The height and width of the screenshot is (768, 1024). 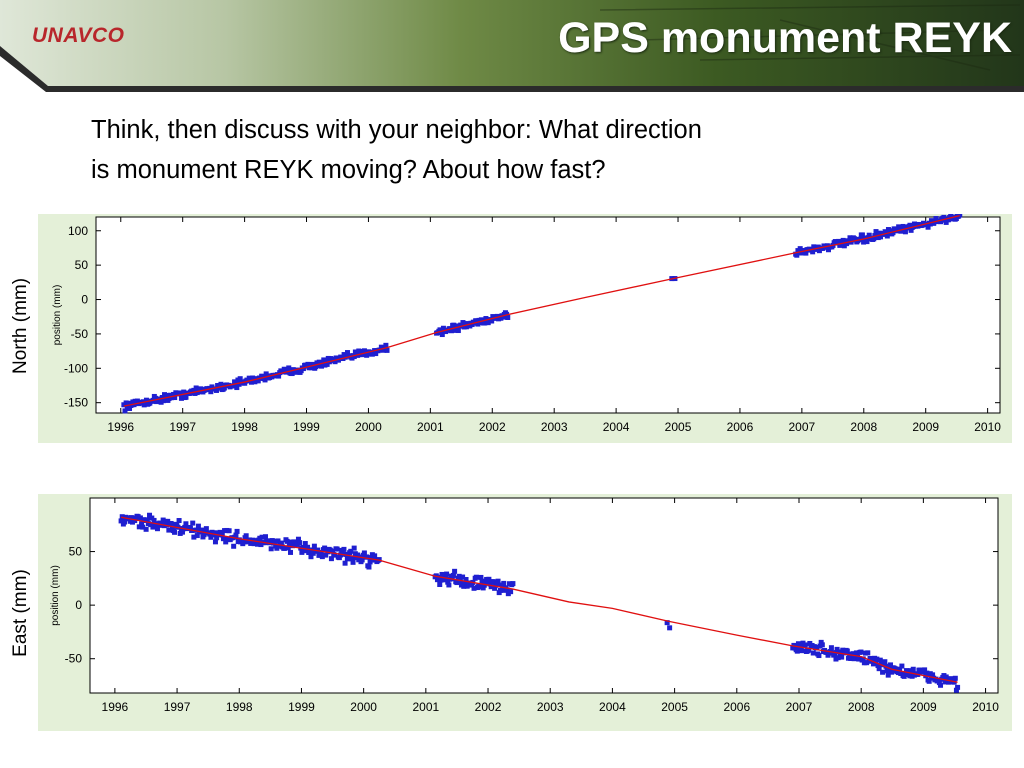 What do you see at coordinates (20, 325) in the screenshot?
I see `north-axis-label: North (mm)` at bounding box center [20, 325].